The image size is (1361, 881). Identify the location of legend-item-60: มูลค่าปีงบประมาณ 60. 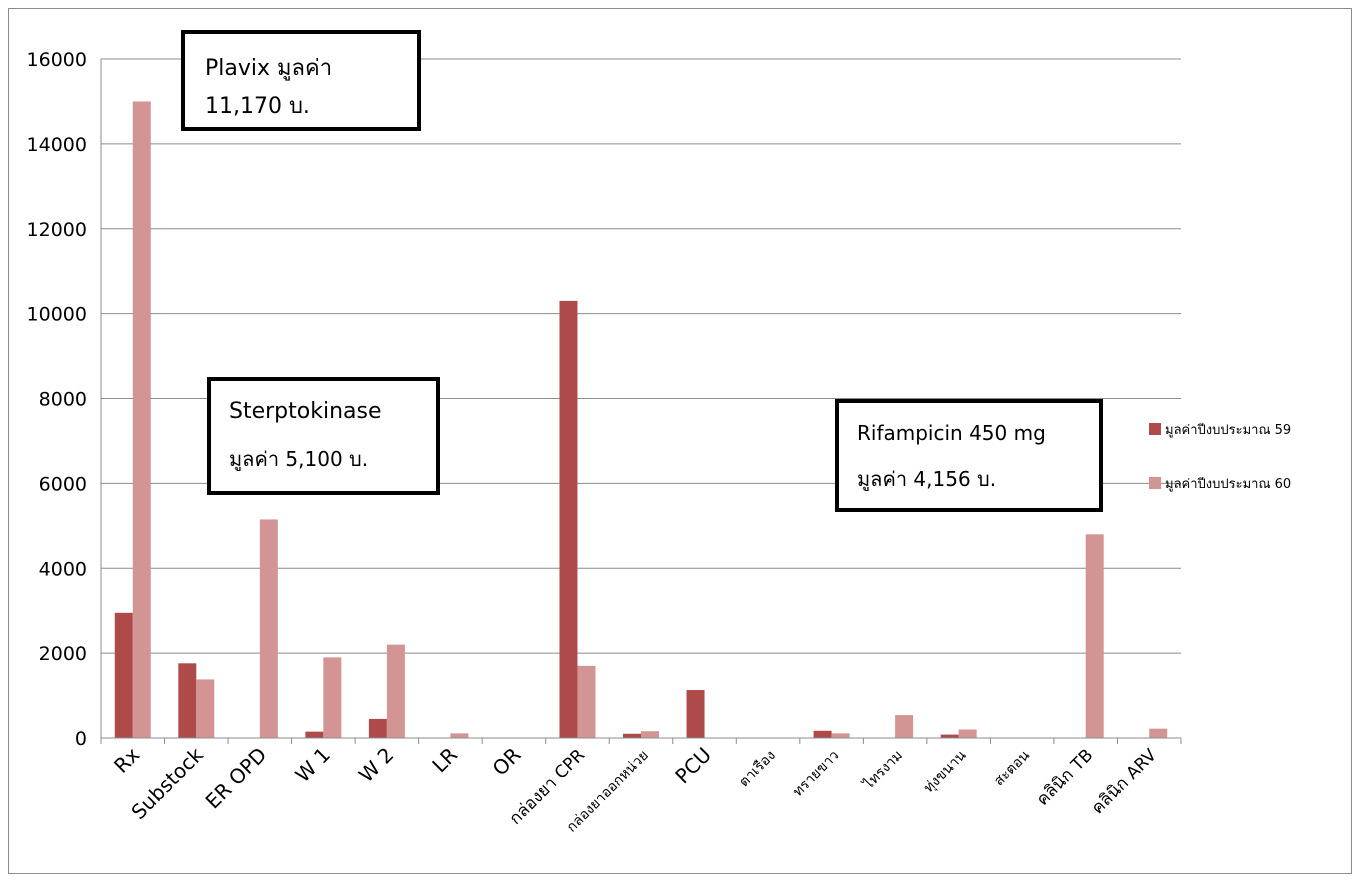
(1220, 483).